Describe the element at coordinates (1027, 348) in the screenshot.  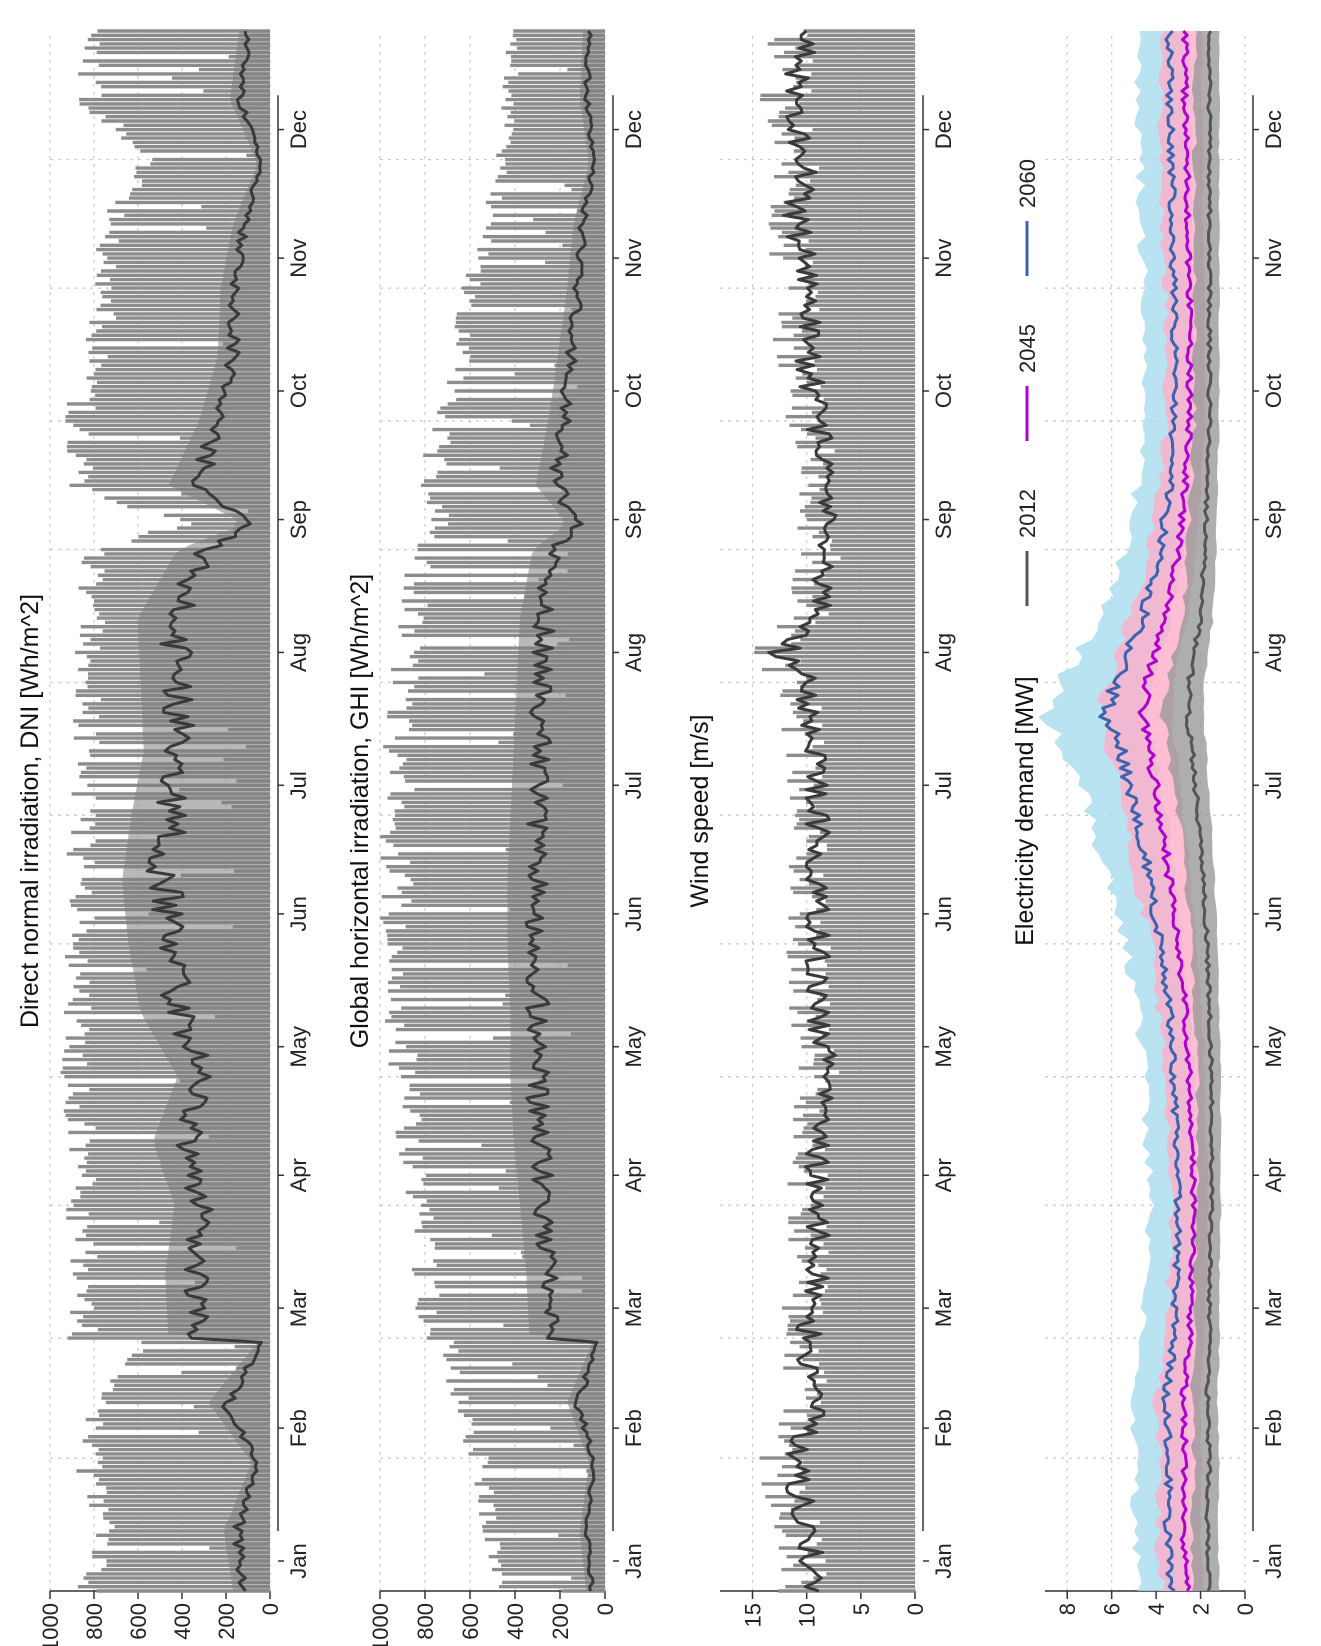
I see `legend-label-2045: 2045` at that location.